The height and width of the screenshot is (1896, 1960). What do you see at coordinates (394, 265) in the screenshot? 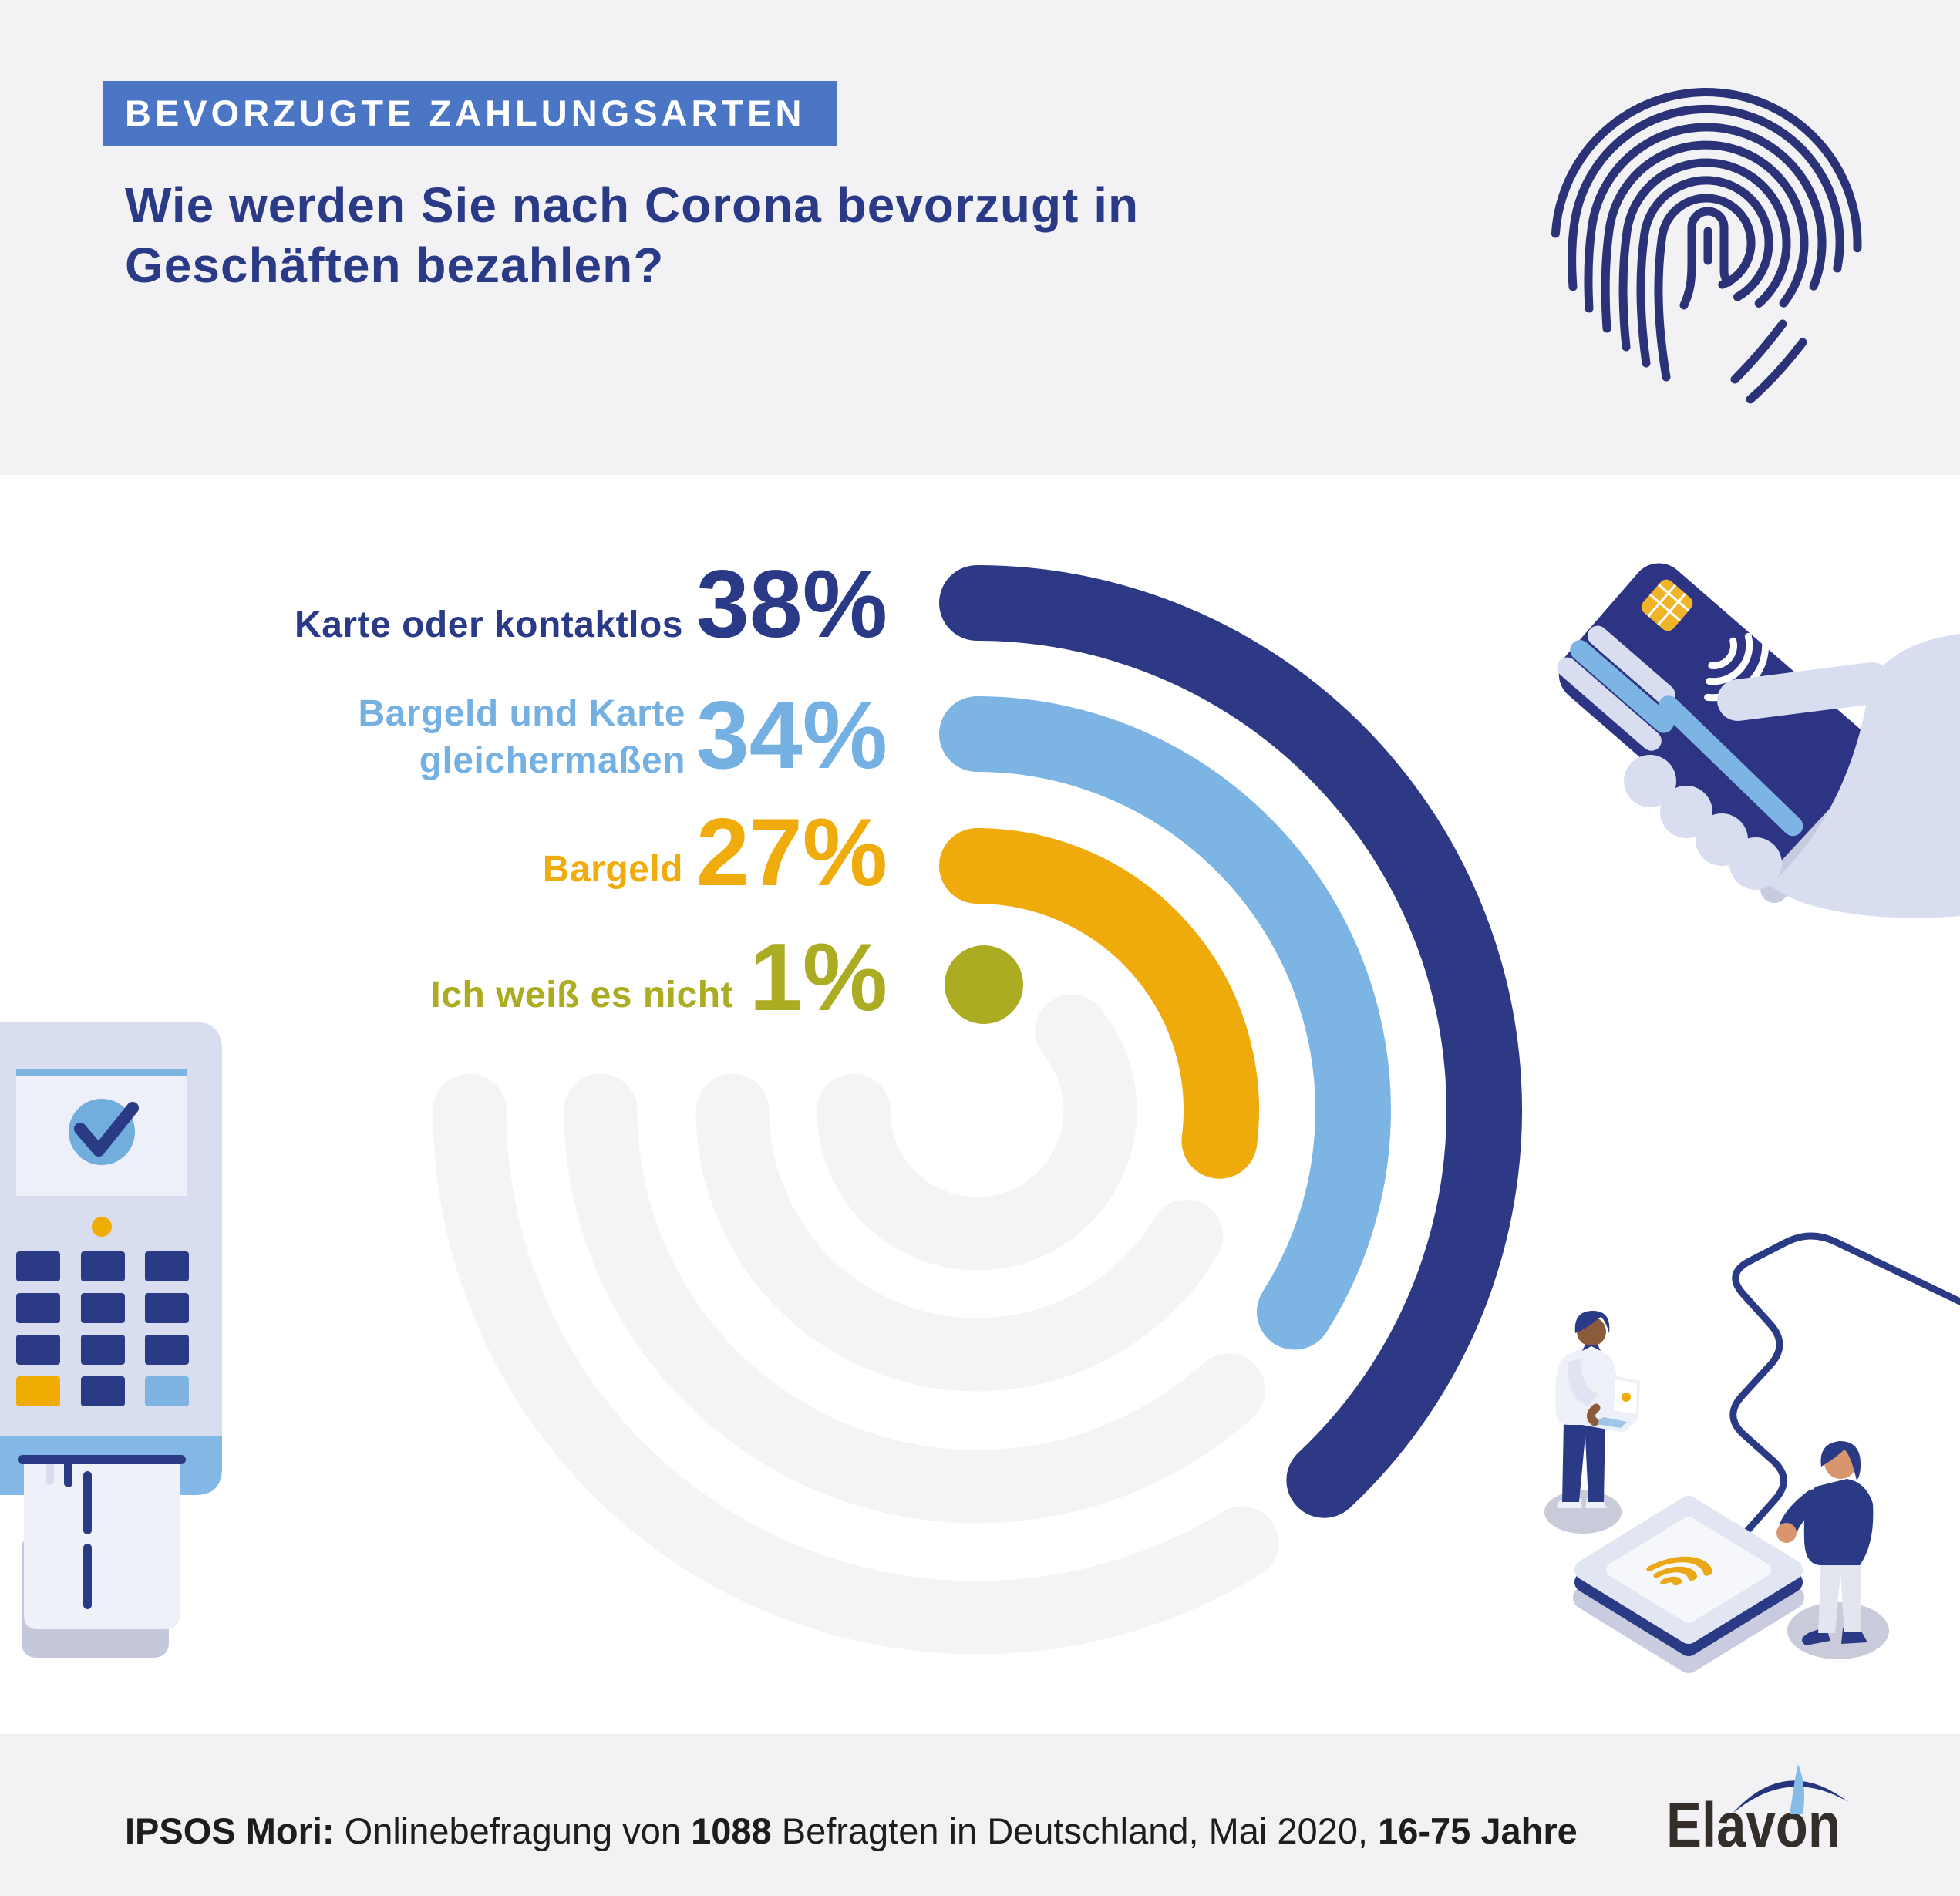
I see `svg-text: Geschäften bezahlen?` at bounding box center [394, 265].